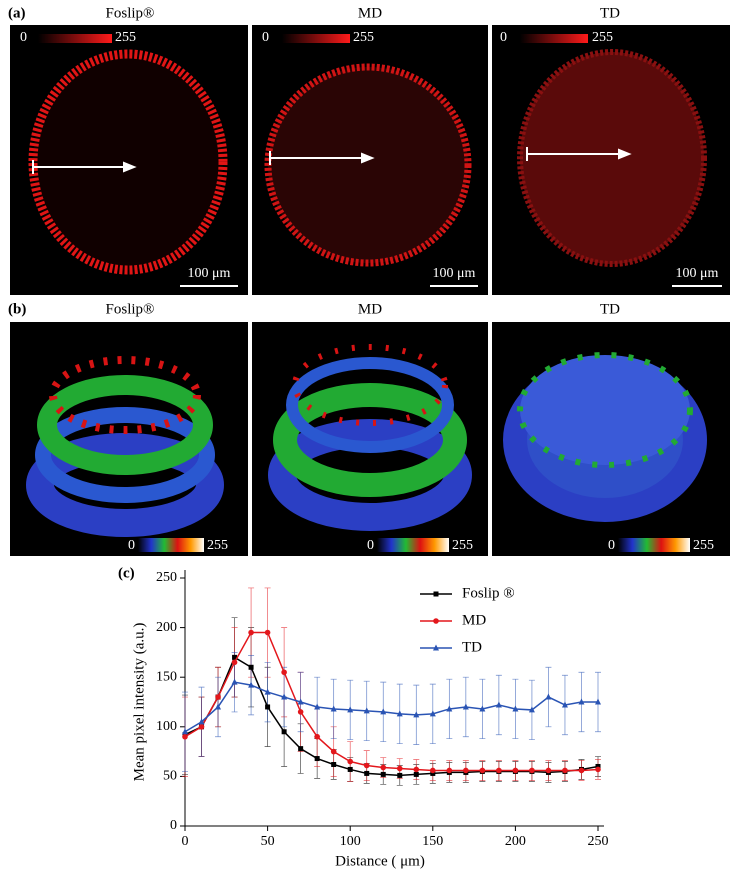 The height and width of the screenshot is (885, 739). I want to click on x-tick-label: 250, so click(598, 841).